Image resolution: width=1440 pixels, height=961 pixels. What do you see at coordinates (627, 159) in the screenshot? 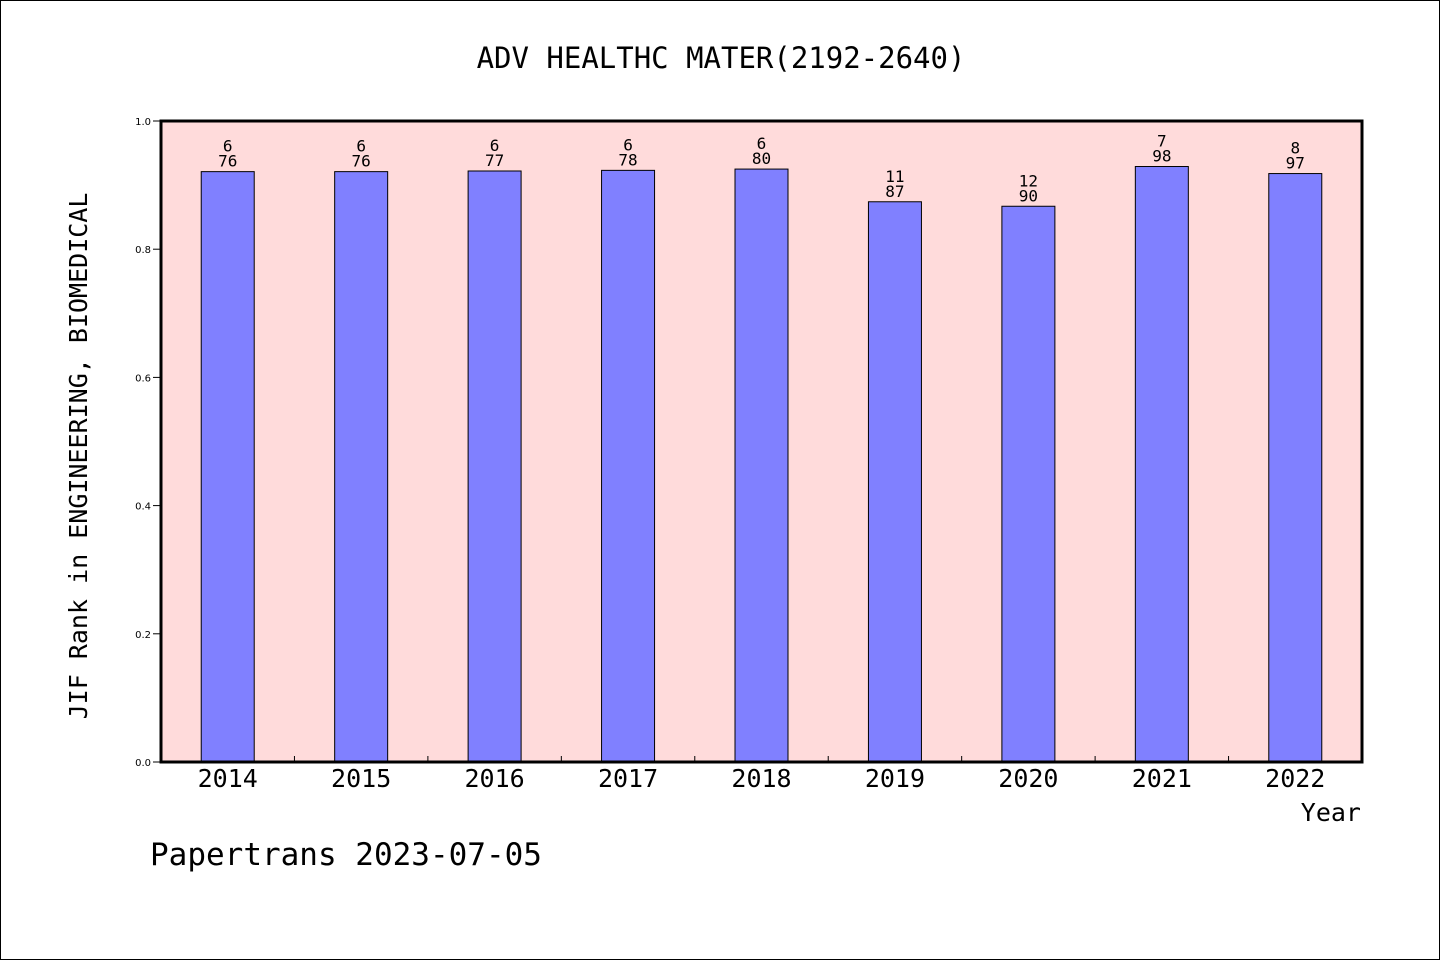
I see `total-label: 78` at bounding box center [627, 159].